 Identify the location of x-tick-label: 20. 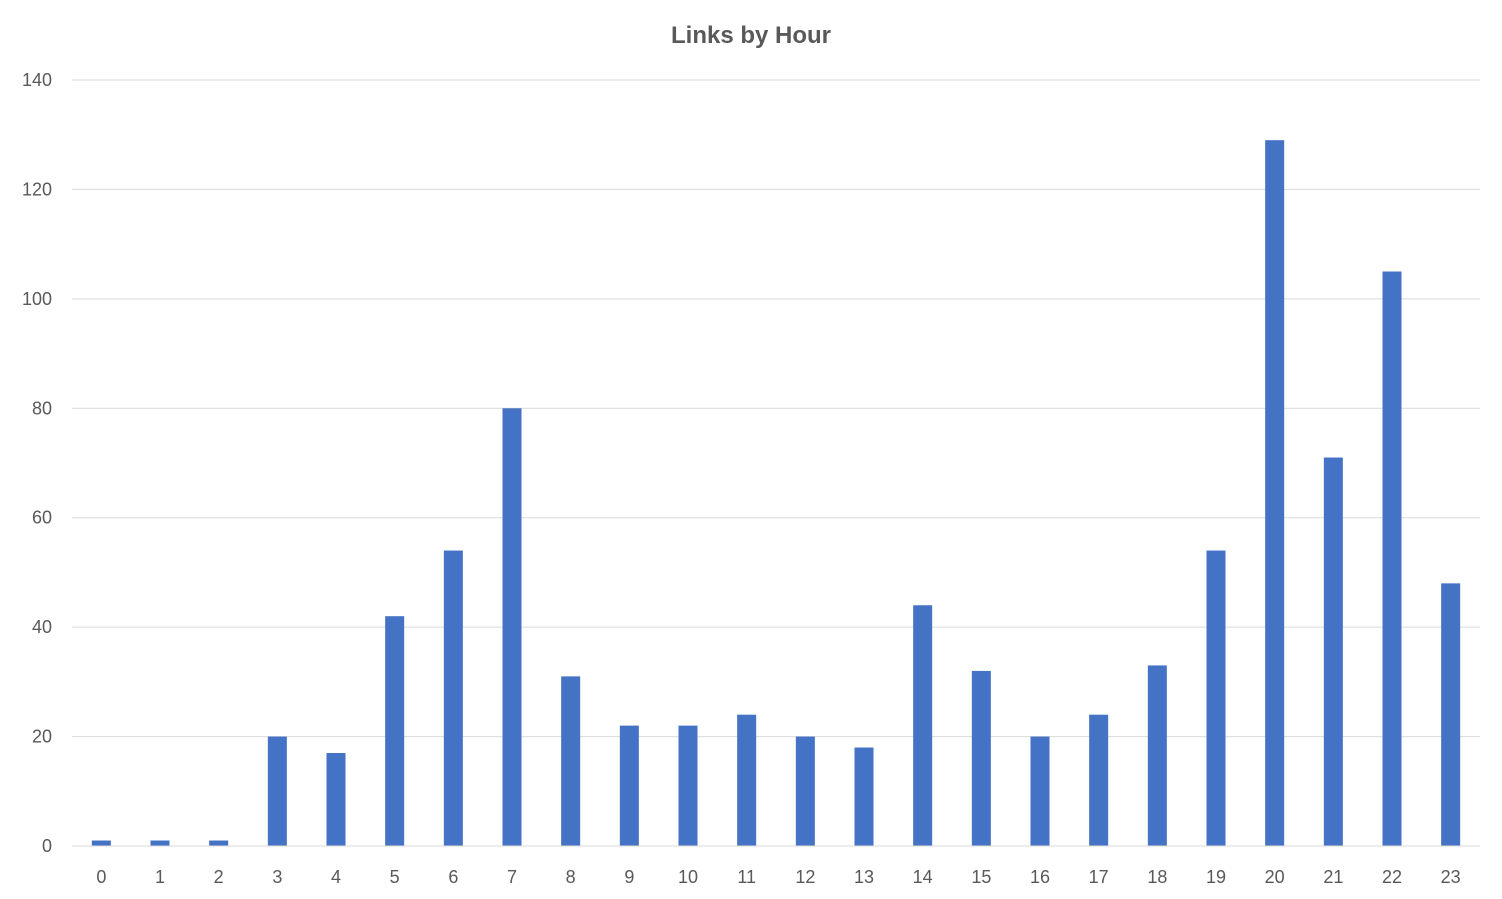
(1275, 877).